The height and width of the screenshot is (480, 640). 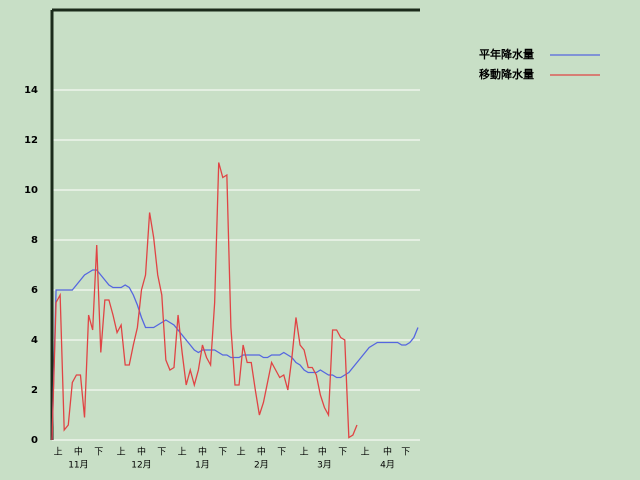 I want to click on y-tick-label: 6, so click(x=34, y=290).